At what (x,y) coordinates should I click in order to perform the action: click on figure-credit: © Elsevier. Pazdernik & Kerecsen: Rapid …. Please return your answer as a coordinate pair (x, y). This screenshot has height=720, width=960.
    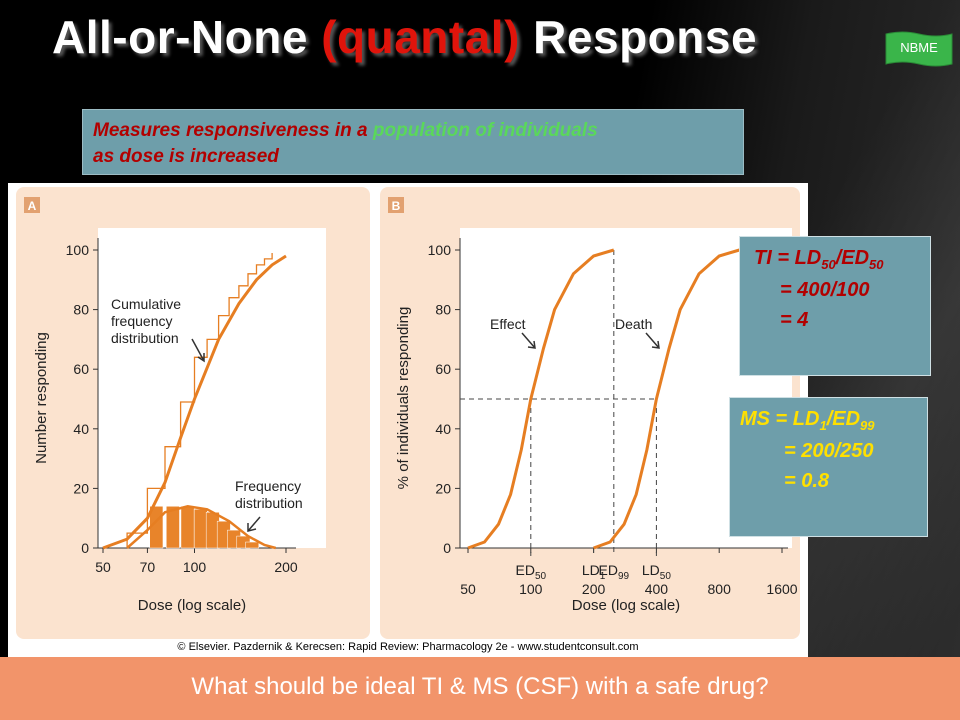
    Looking at the image, I should click on (408, 647).